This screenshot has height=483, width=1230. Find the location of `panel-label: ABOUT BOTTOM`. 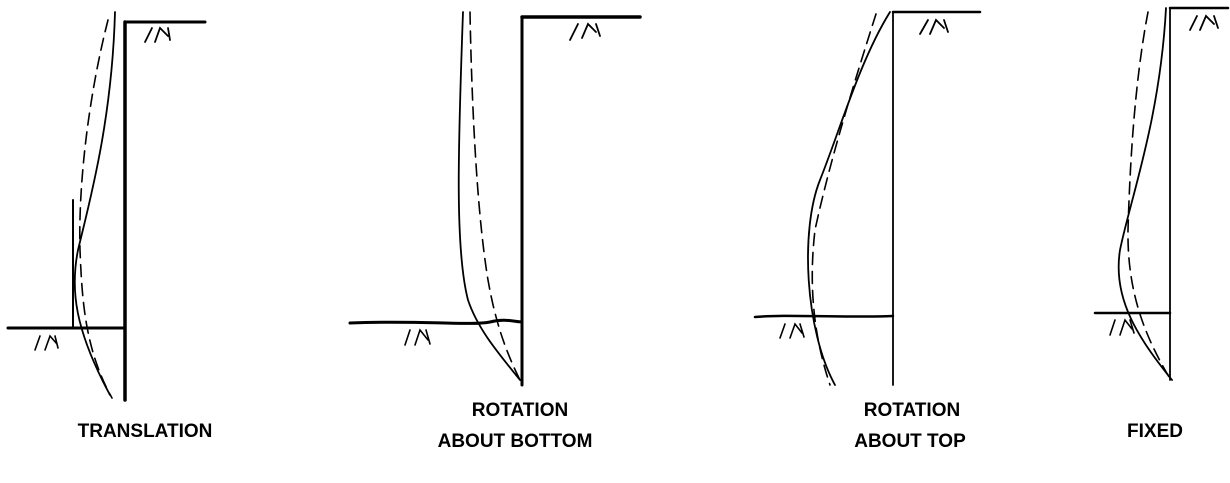

panel-label: ABOUT BOTTOM is located at coordinates (515, 441).